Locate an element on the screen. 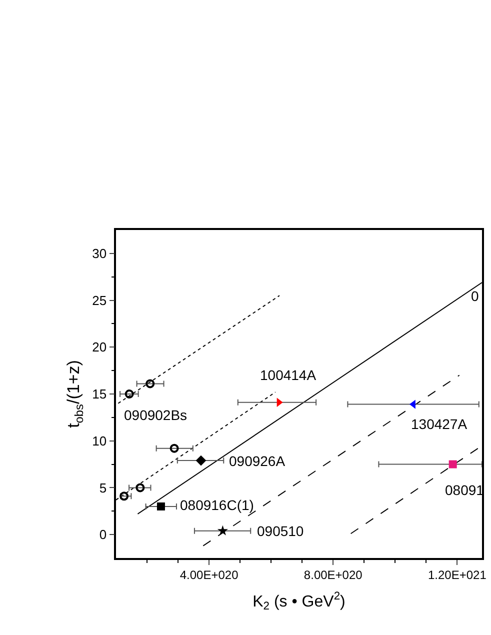  annotation: 130427A is located at coordinates (439, 424).